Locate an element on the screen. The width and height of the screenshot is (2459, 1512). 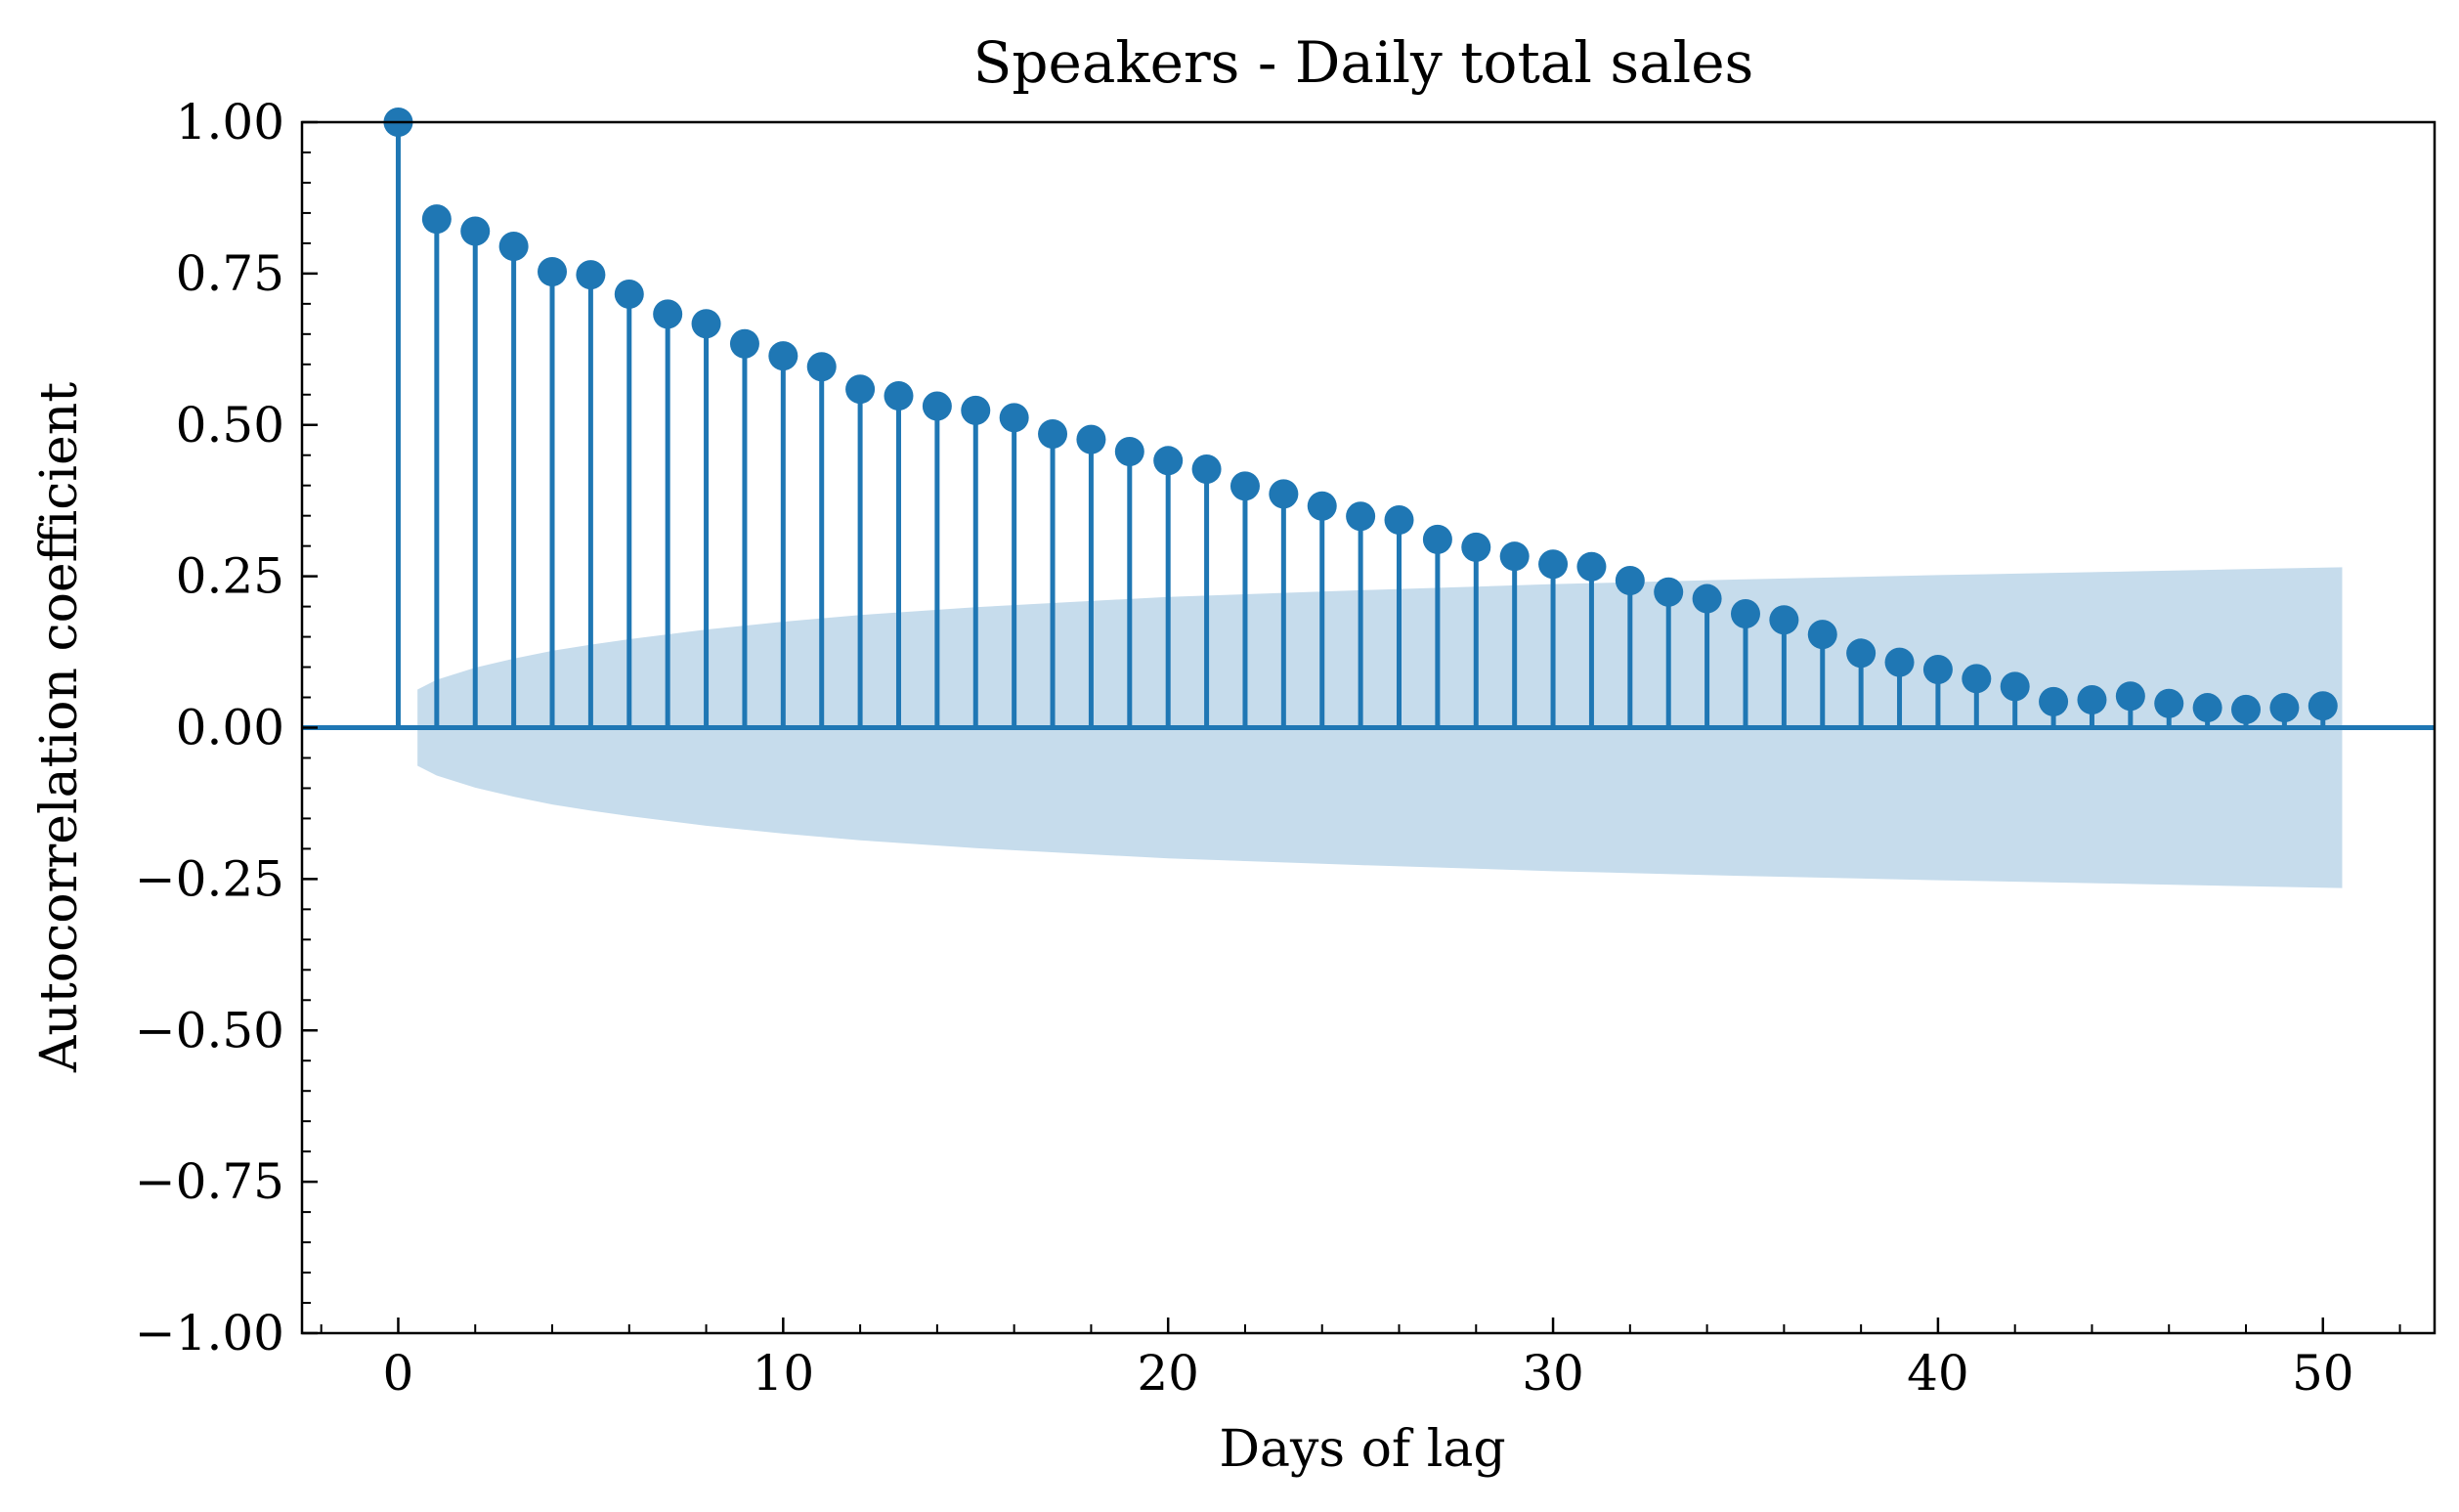
y-tick-label: −0.50 is located at coordinates (209, 1030).